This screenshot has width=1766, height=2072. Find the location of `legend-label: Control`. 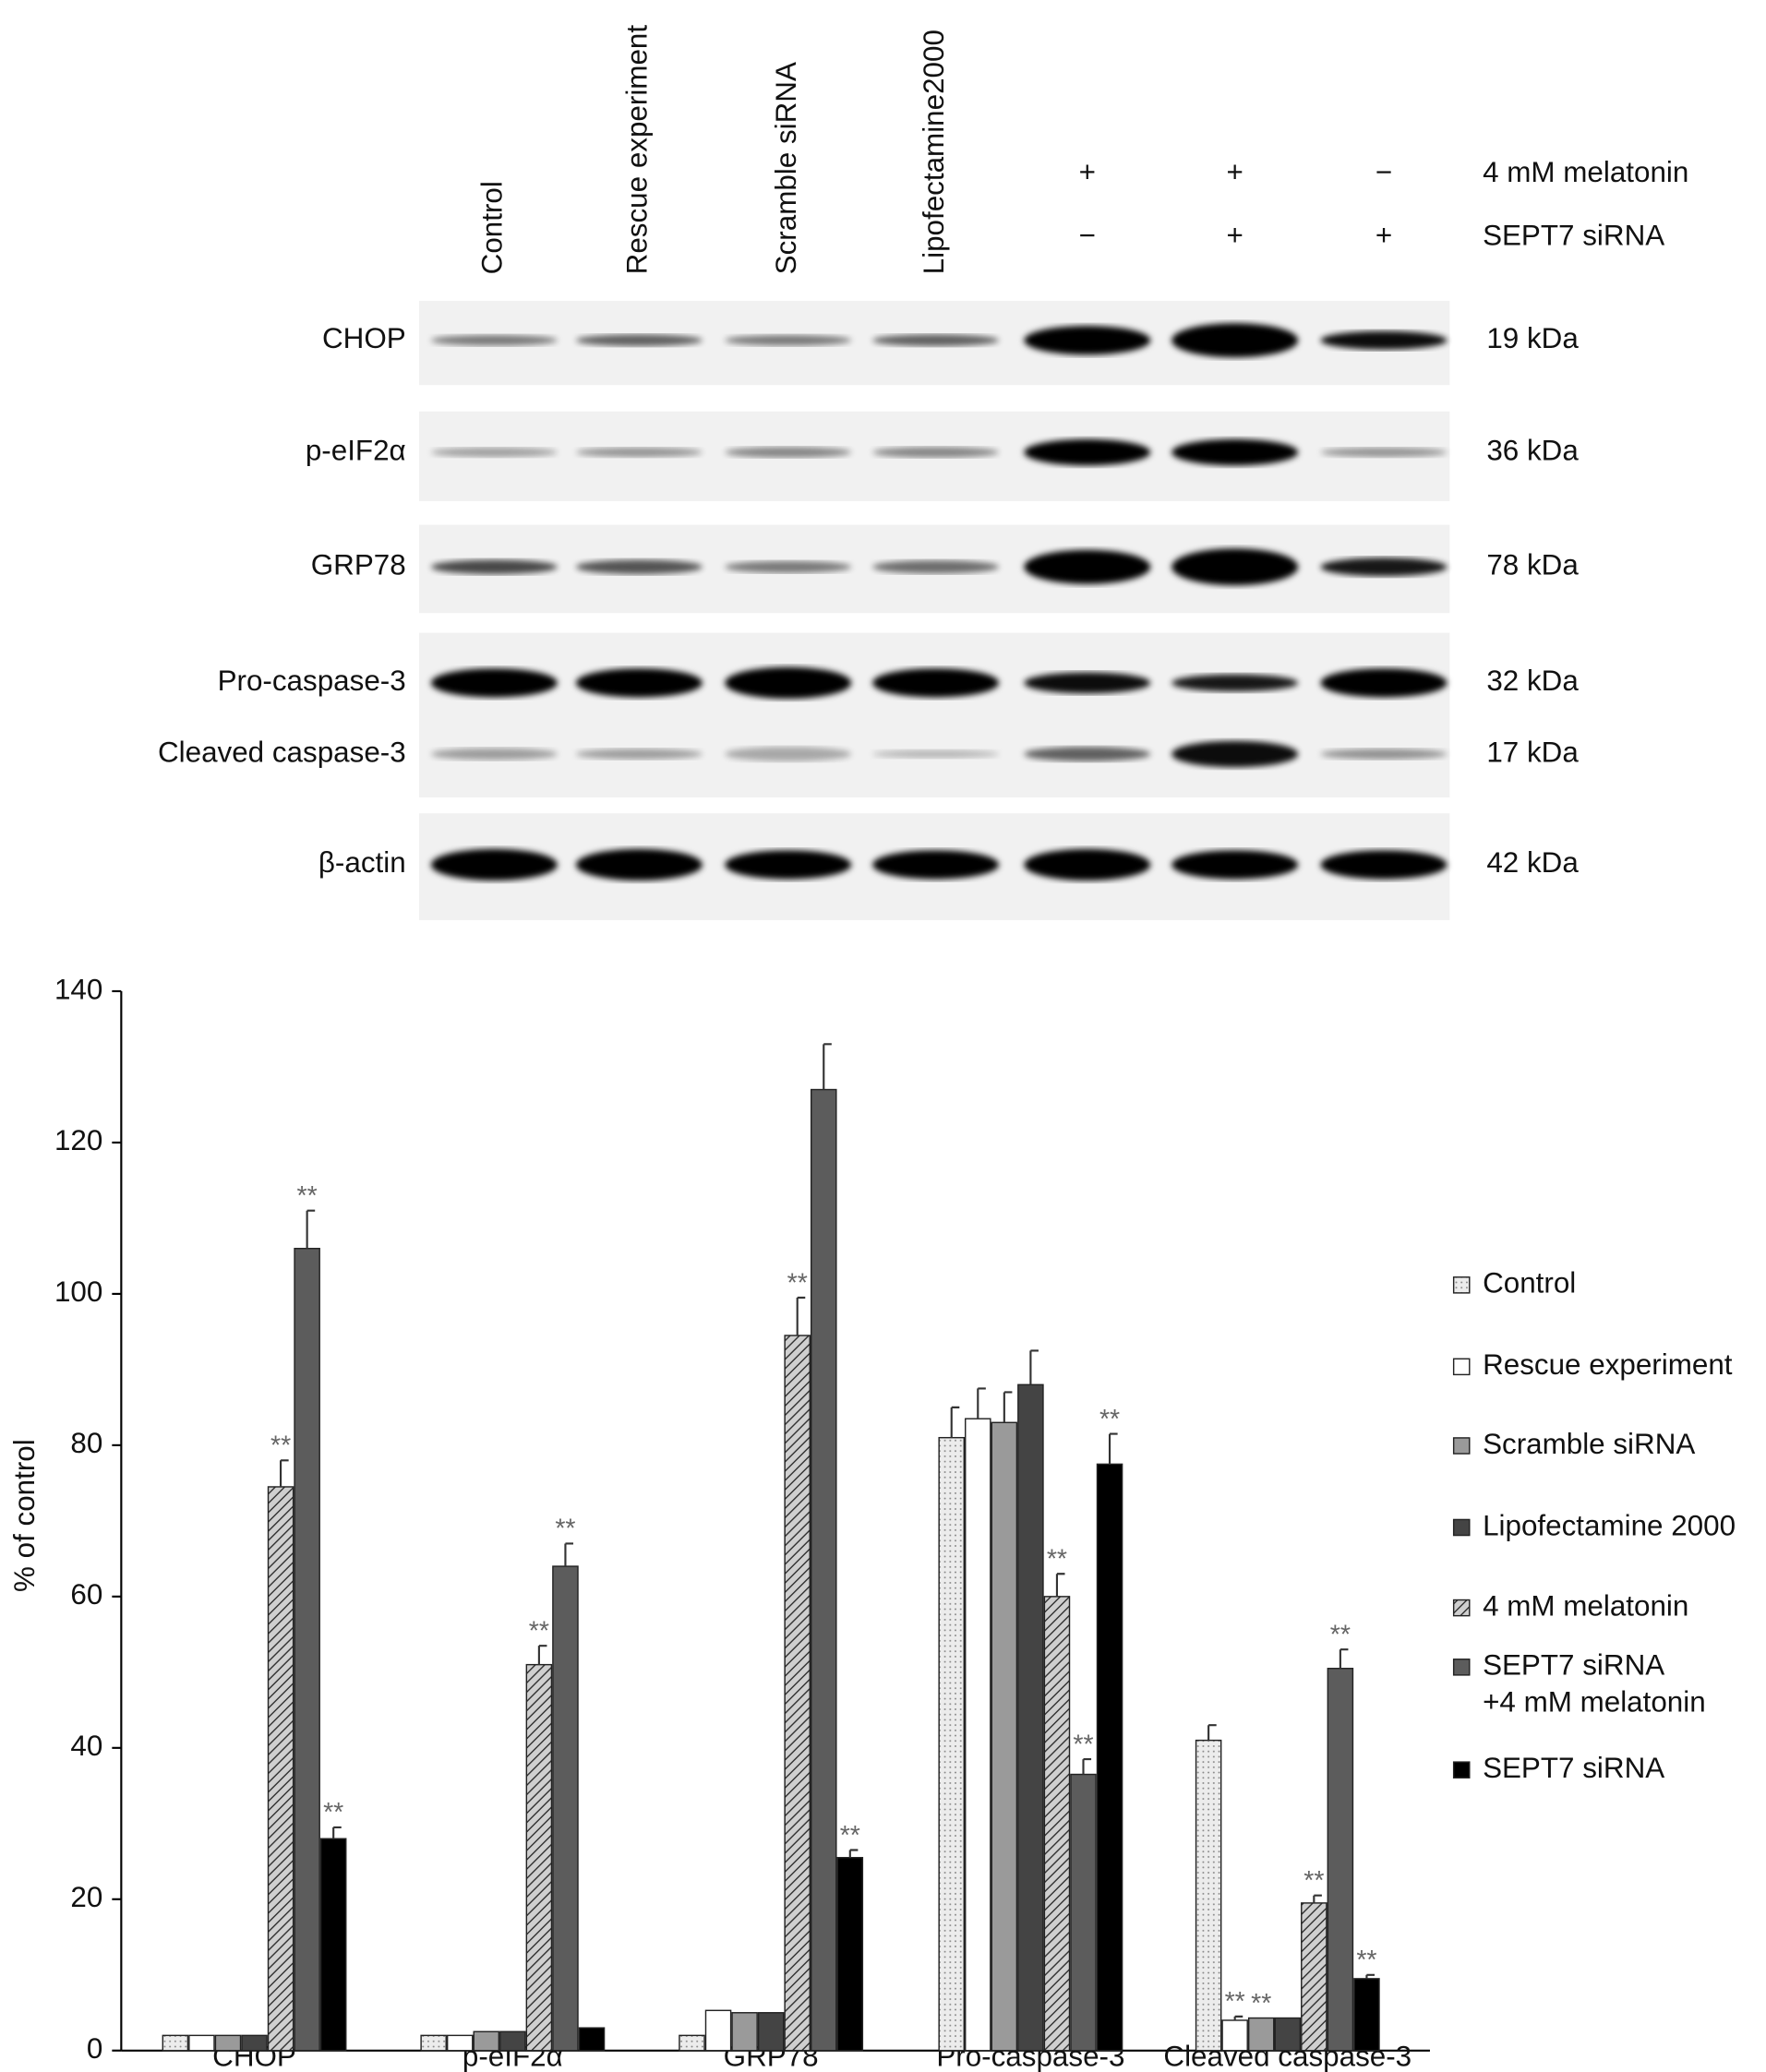

legend-label: Control is located at coordinates (1529, 1283).